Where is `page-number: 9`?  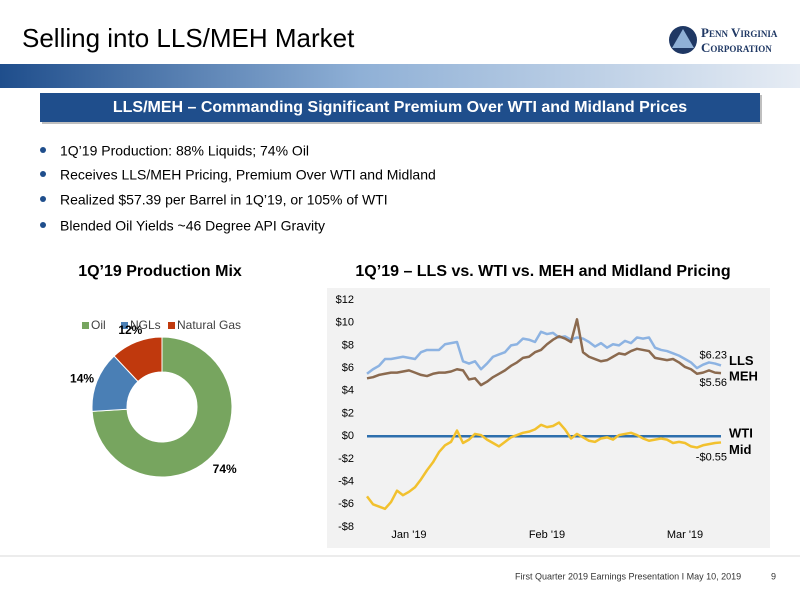 page-number: 9 is located at coordinates (773, 576).